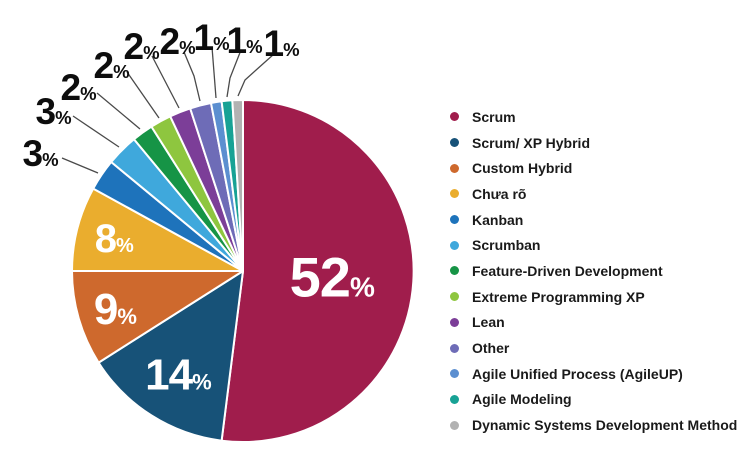 The height and width of the screenshot is (455, 754). I want to click on percent-label-scrumban: 3%, so click(53, 111).